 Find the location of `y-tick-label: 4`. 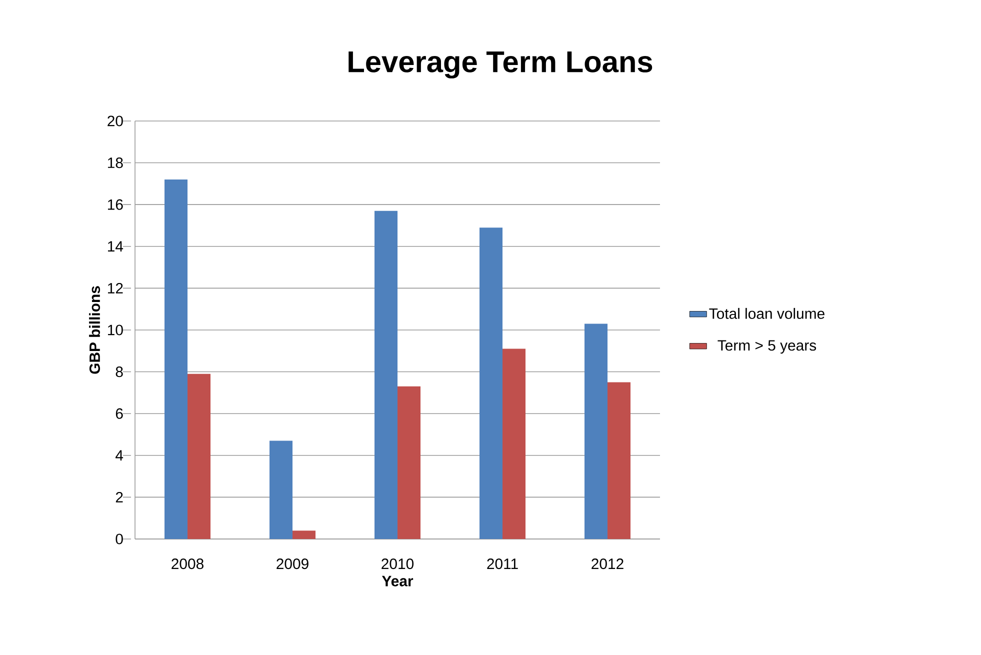

y-tick-label: 4 is located at coordinates (120, 455).